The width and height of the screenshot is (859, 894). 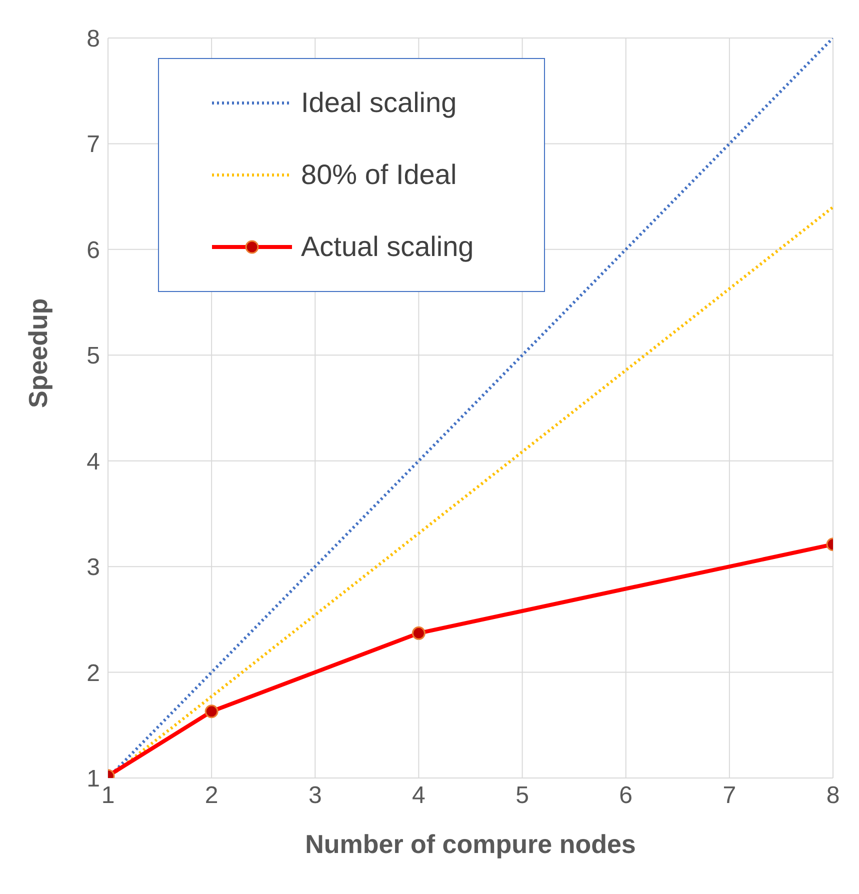 I want to click on legend-label: 80% of Ideal, so click(x=379, y=175).